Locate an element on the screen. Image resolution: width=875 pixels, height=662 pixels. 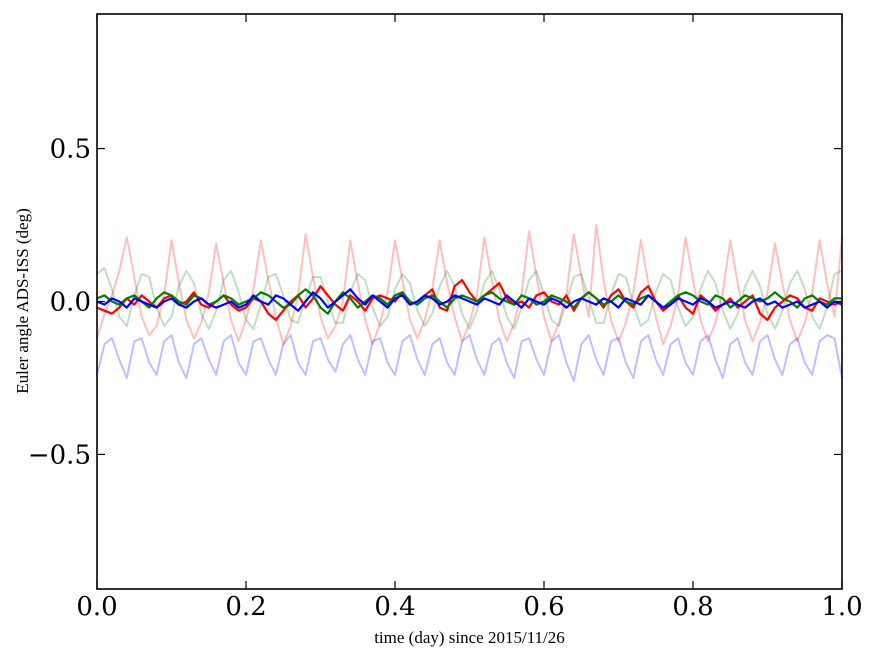
y-tick-label: 0.0 is located at coordinates (70, 303).